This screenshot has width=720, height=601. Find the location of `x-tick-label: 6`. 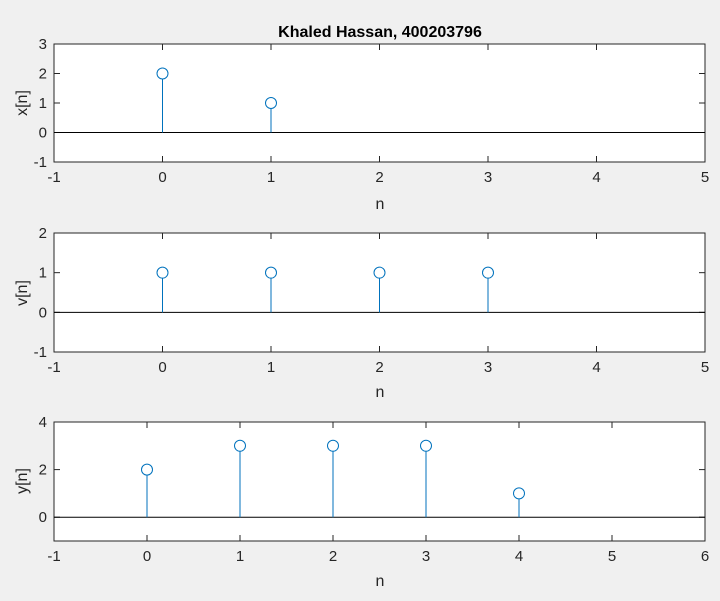

x-tick-label: 6 is located at coordinates (705, 556).